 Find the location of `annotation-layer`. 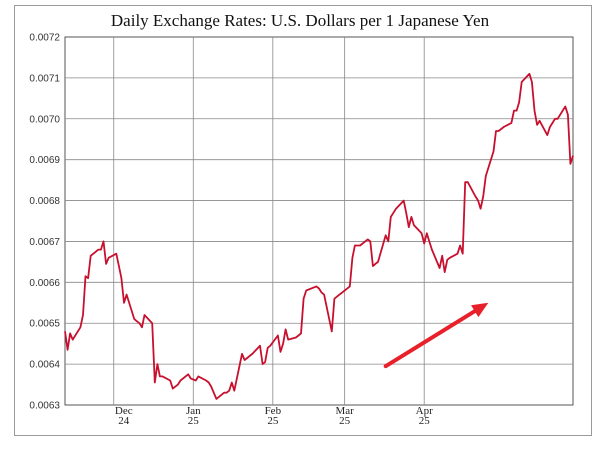

annotation-layer is located at coordinates (436, 335).